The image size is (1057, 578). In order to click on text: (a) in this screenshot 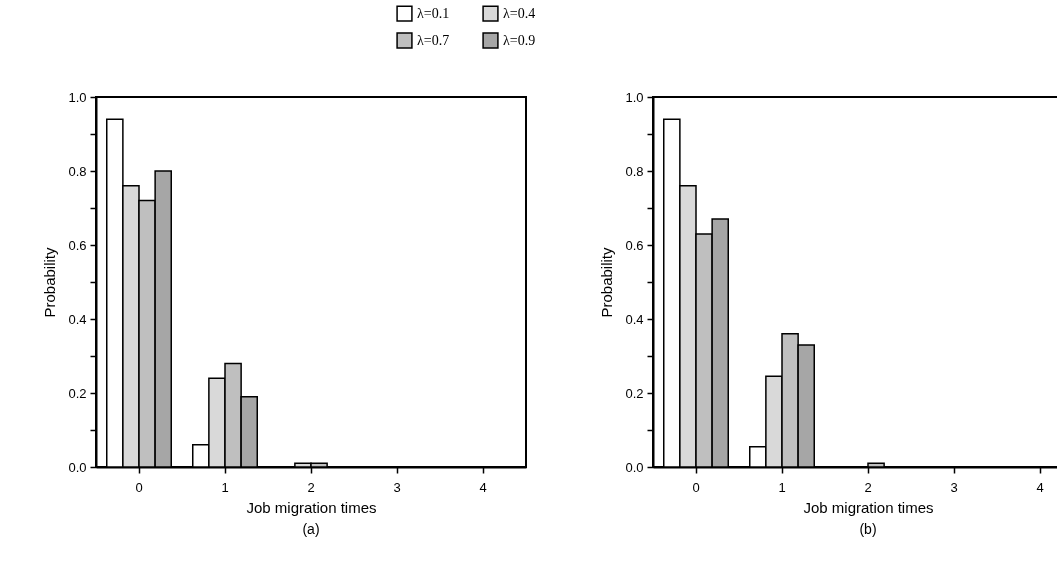, I will do `click(311, 529)`.